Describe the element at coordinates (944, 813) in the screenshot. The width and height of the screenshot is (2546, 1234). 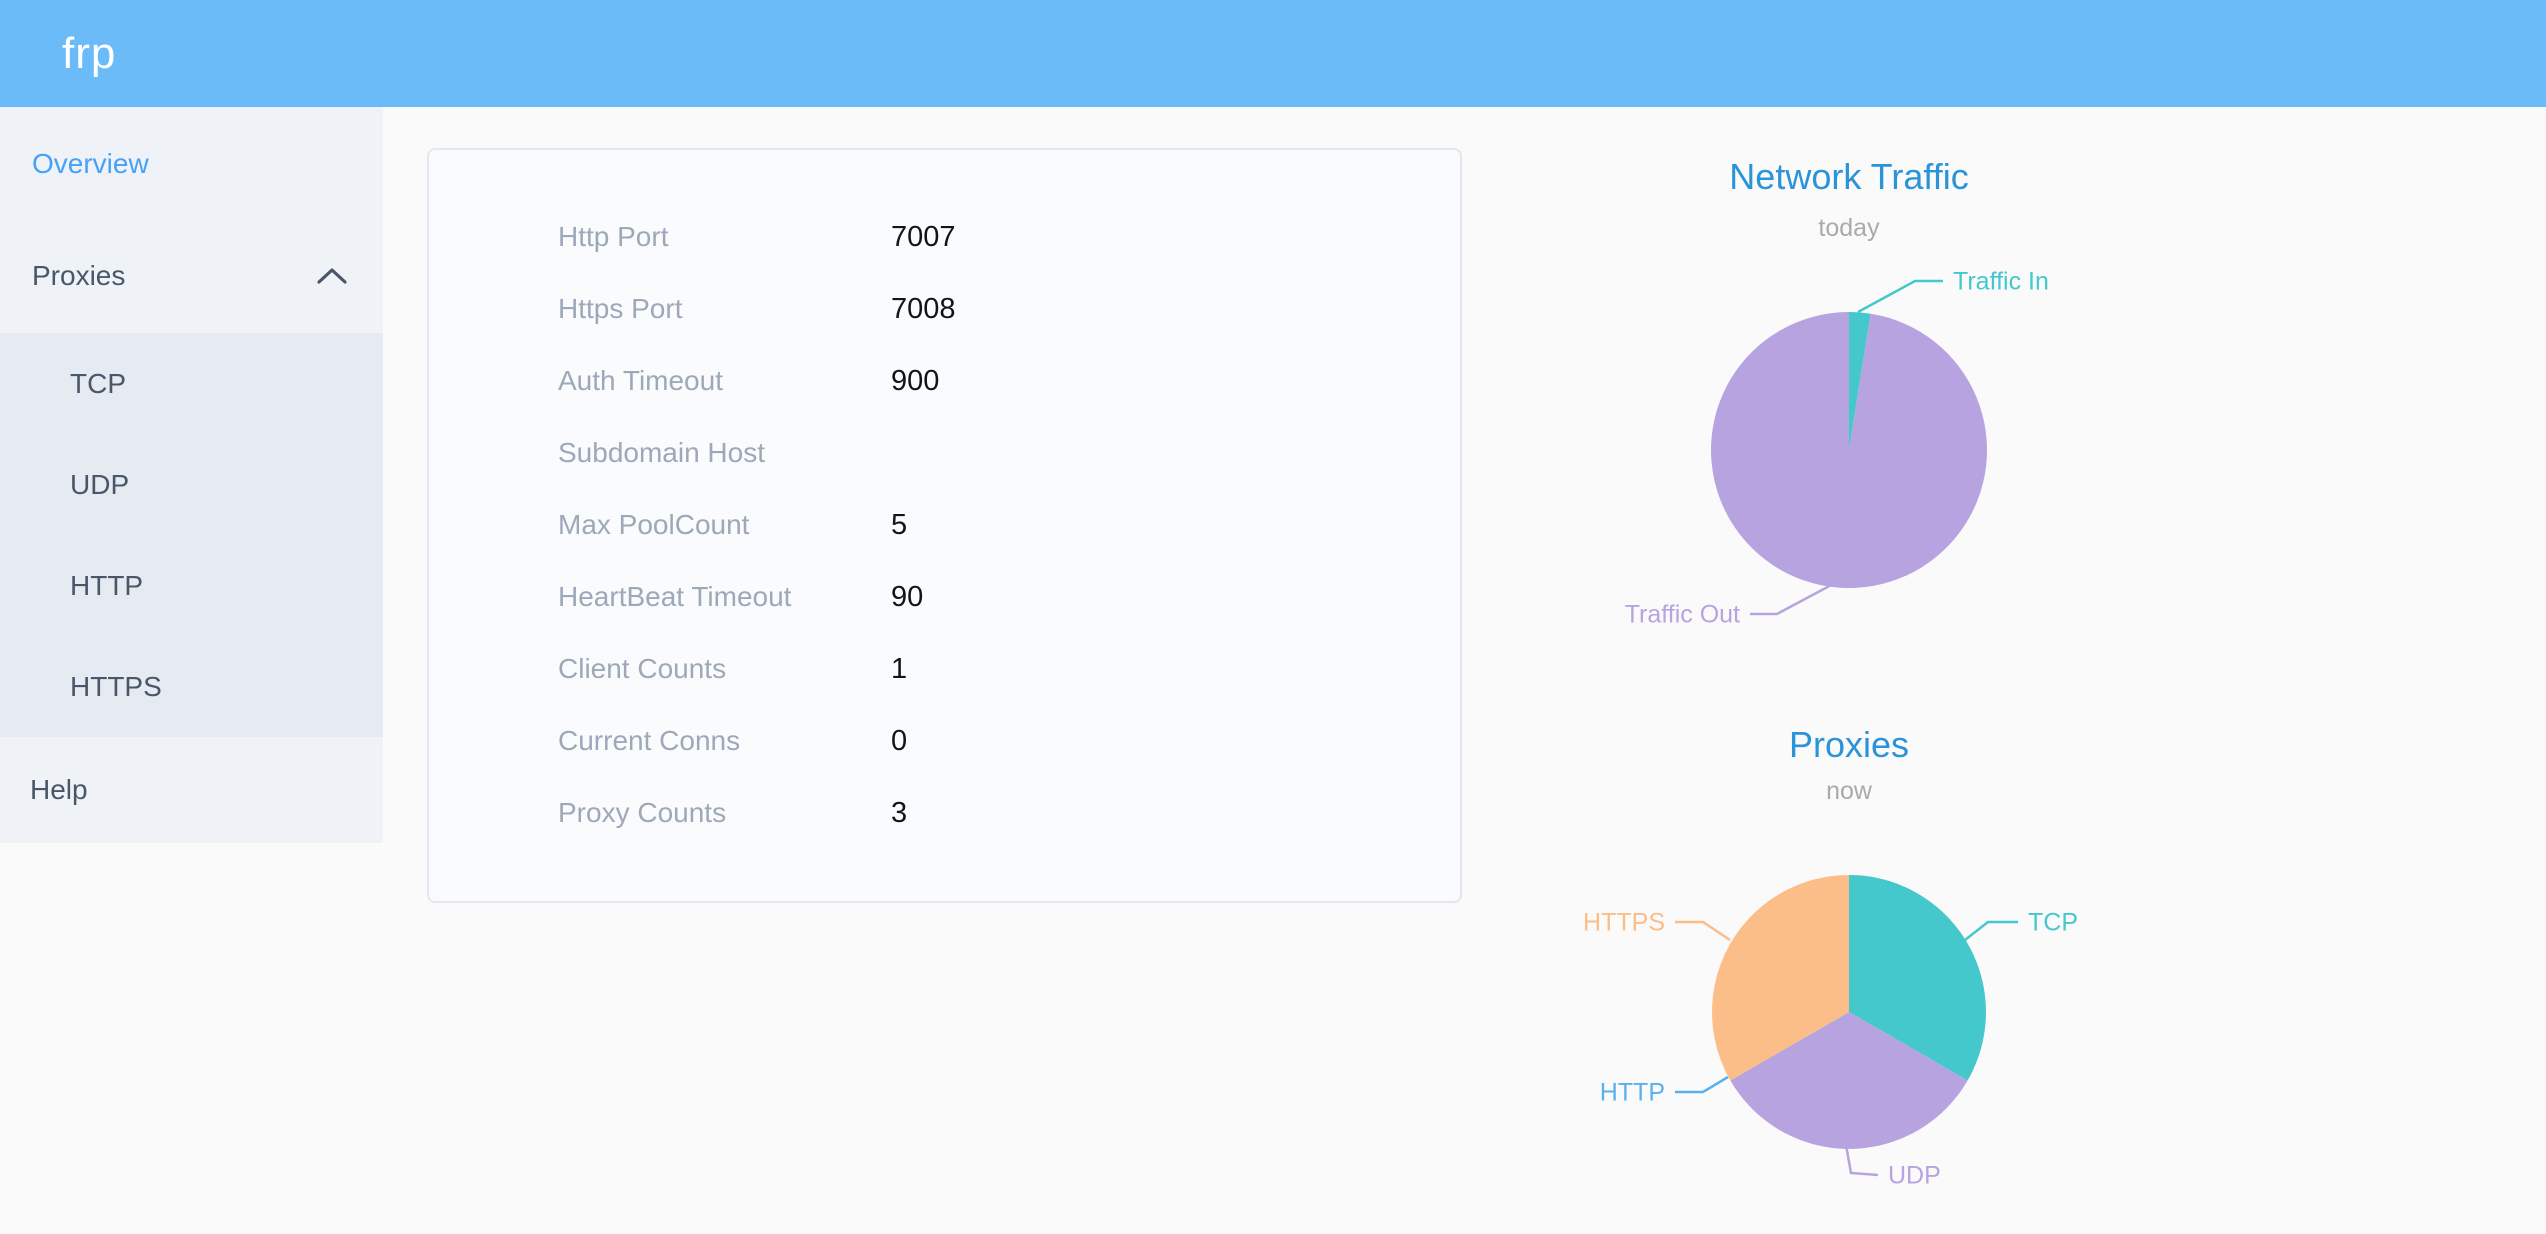
I see `server-info-row: Proxy Counts 3` at that location.